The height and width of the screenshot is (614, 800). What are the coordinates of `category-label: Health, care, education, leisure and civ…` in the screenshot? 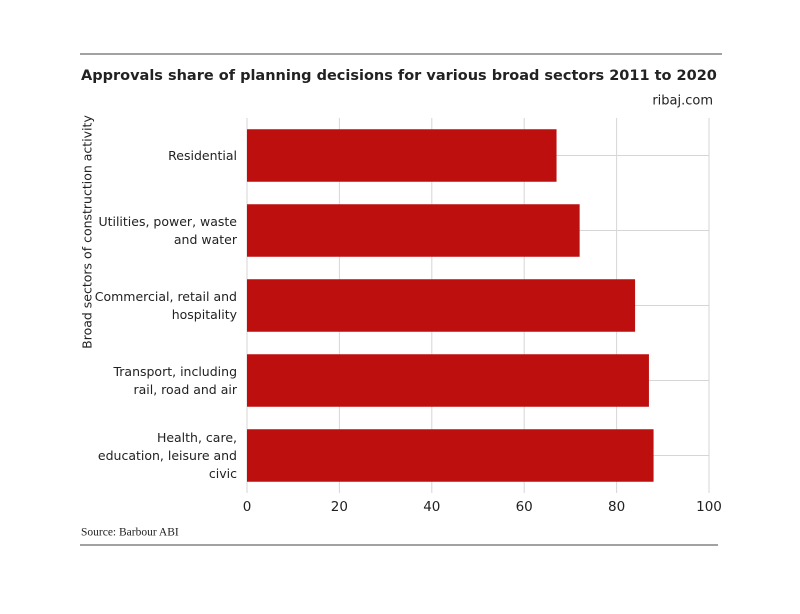 It's located at (167, 455).